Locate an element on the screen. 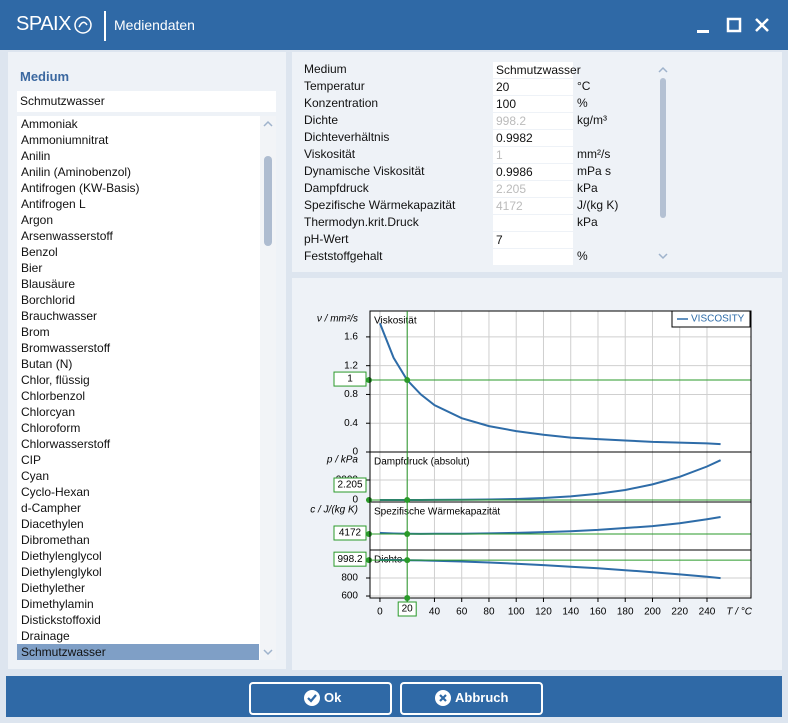 This screenshot has width=788, height=723. y-tick-label: 600 is located at coordinates (349, 596).